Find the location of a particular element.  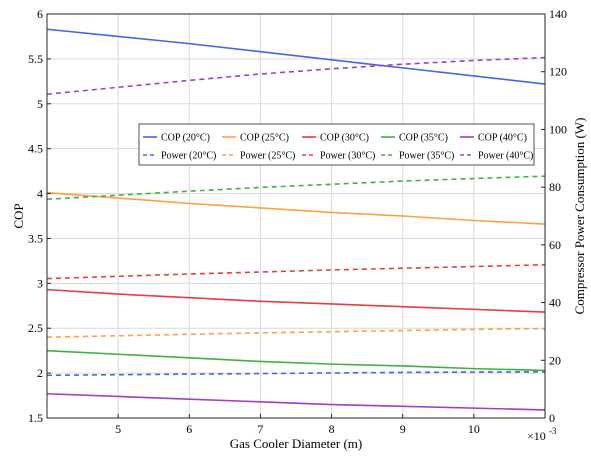

legend-label-4: COP (40°C) is located at coordinates (502, 138).